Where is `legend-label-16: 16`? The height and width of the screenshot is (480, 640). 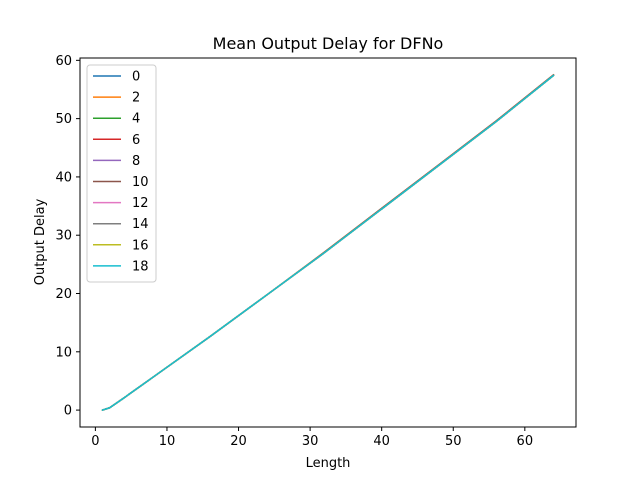 legend-label-16: 16 is located at coordinates (140, 245).